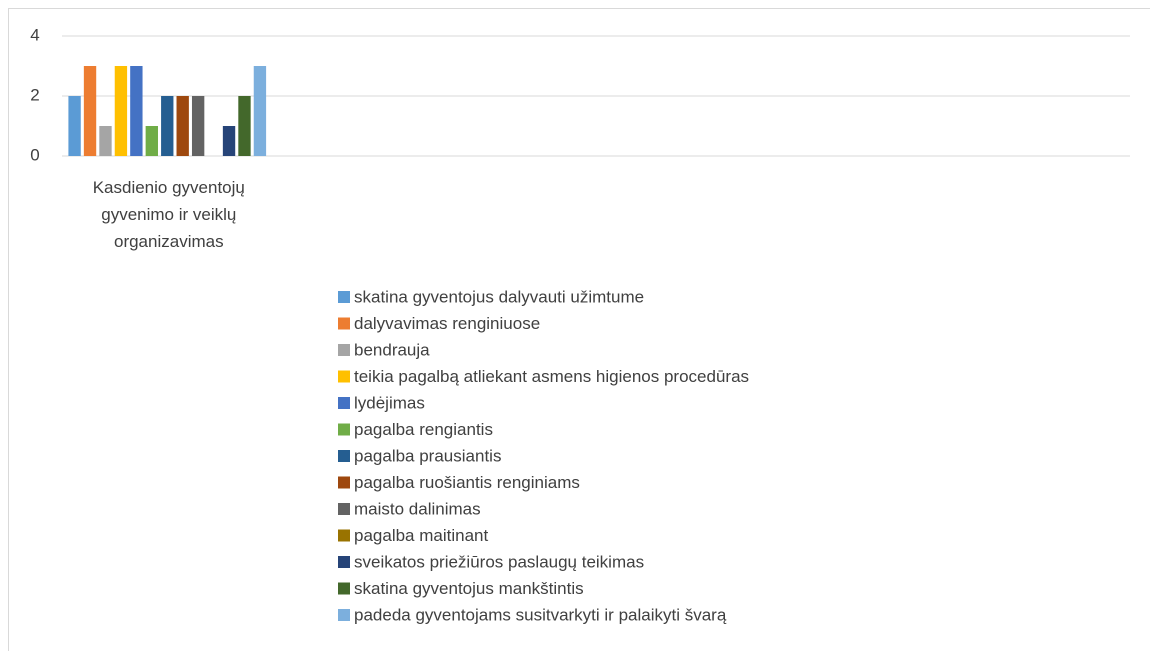 This screenshot has height=651, width=1150. What do you see at coordinates (34, 154) in the screenshot?
I see `y-tick-label: 0` at bounding box center [34, 154].